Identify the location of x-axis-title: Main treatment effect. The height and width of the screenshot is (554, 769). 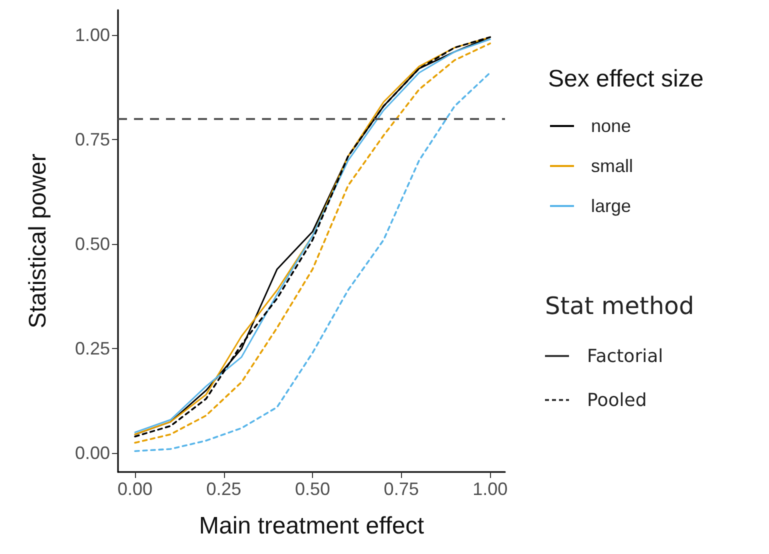
(311, 526).